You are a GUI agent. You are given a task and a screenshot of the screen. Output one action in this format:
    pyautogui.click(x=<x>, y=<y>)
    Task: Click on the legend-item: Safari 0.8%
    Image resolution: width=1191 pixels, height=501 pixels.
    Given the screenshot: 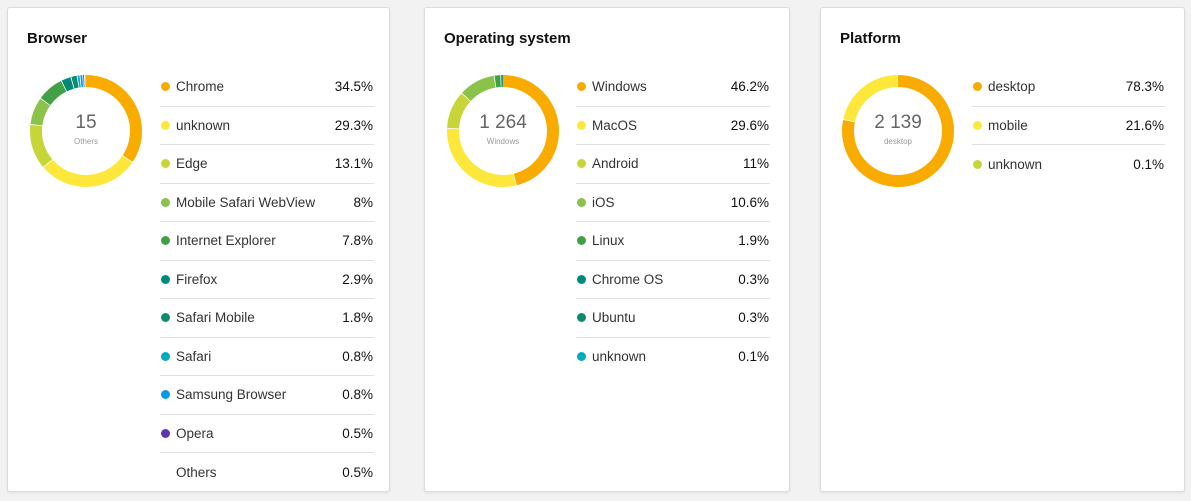 What is the action you would take?
    pyautogui.click(x=267, y=357)
    